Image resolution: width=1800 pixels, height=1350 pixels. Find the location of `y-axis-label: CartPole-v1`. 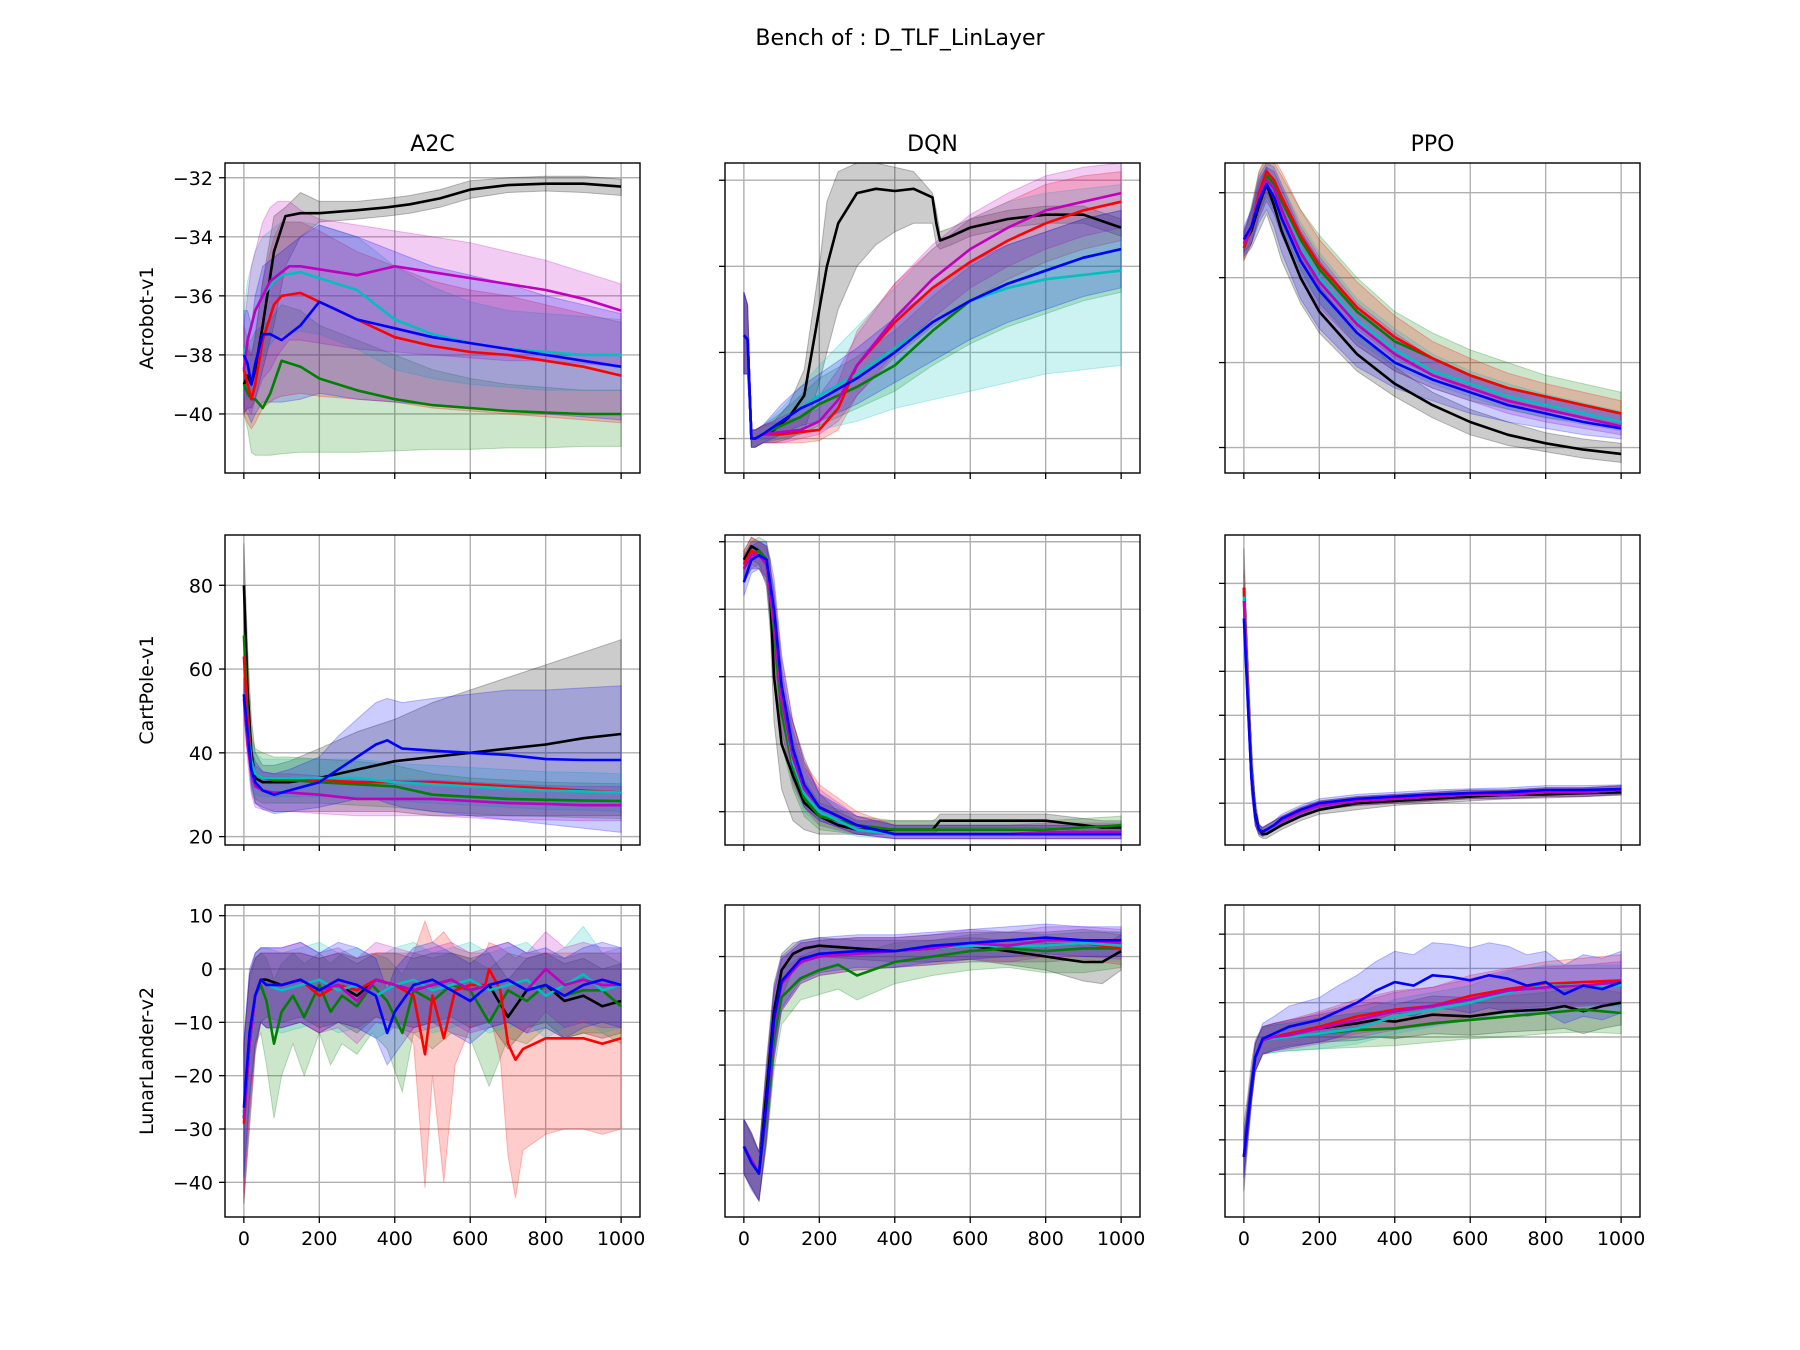

y-axis-label: CartPole-v1 is located at coordinates (147, 689).